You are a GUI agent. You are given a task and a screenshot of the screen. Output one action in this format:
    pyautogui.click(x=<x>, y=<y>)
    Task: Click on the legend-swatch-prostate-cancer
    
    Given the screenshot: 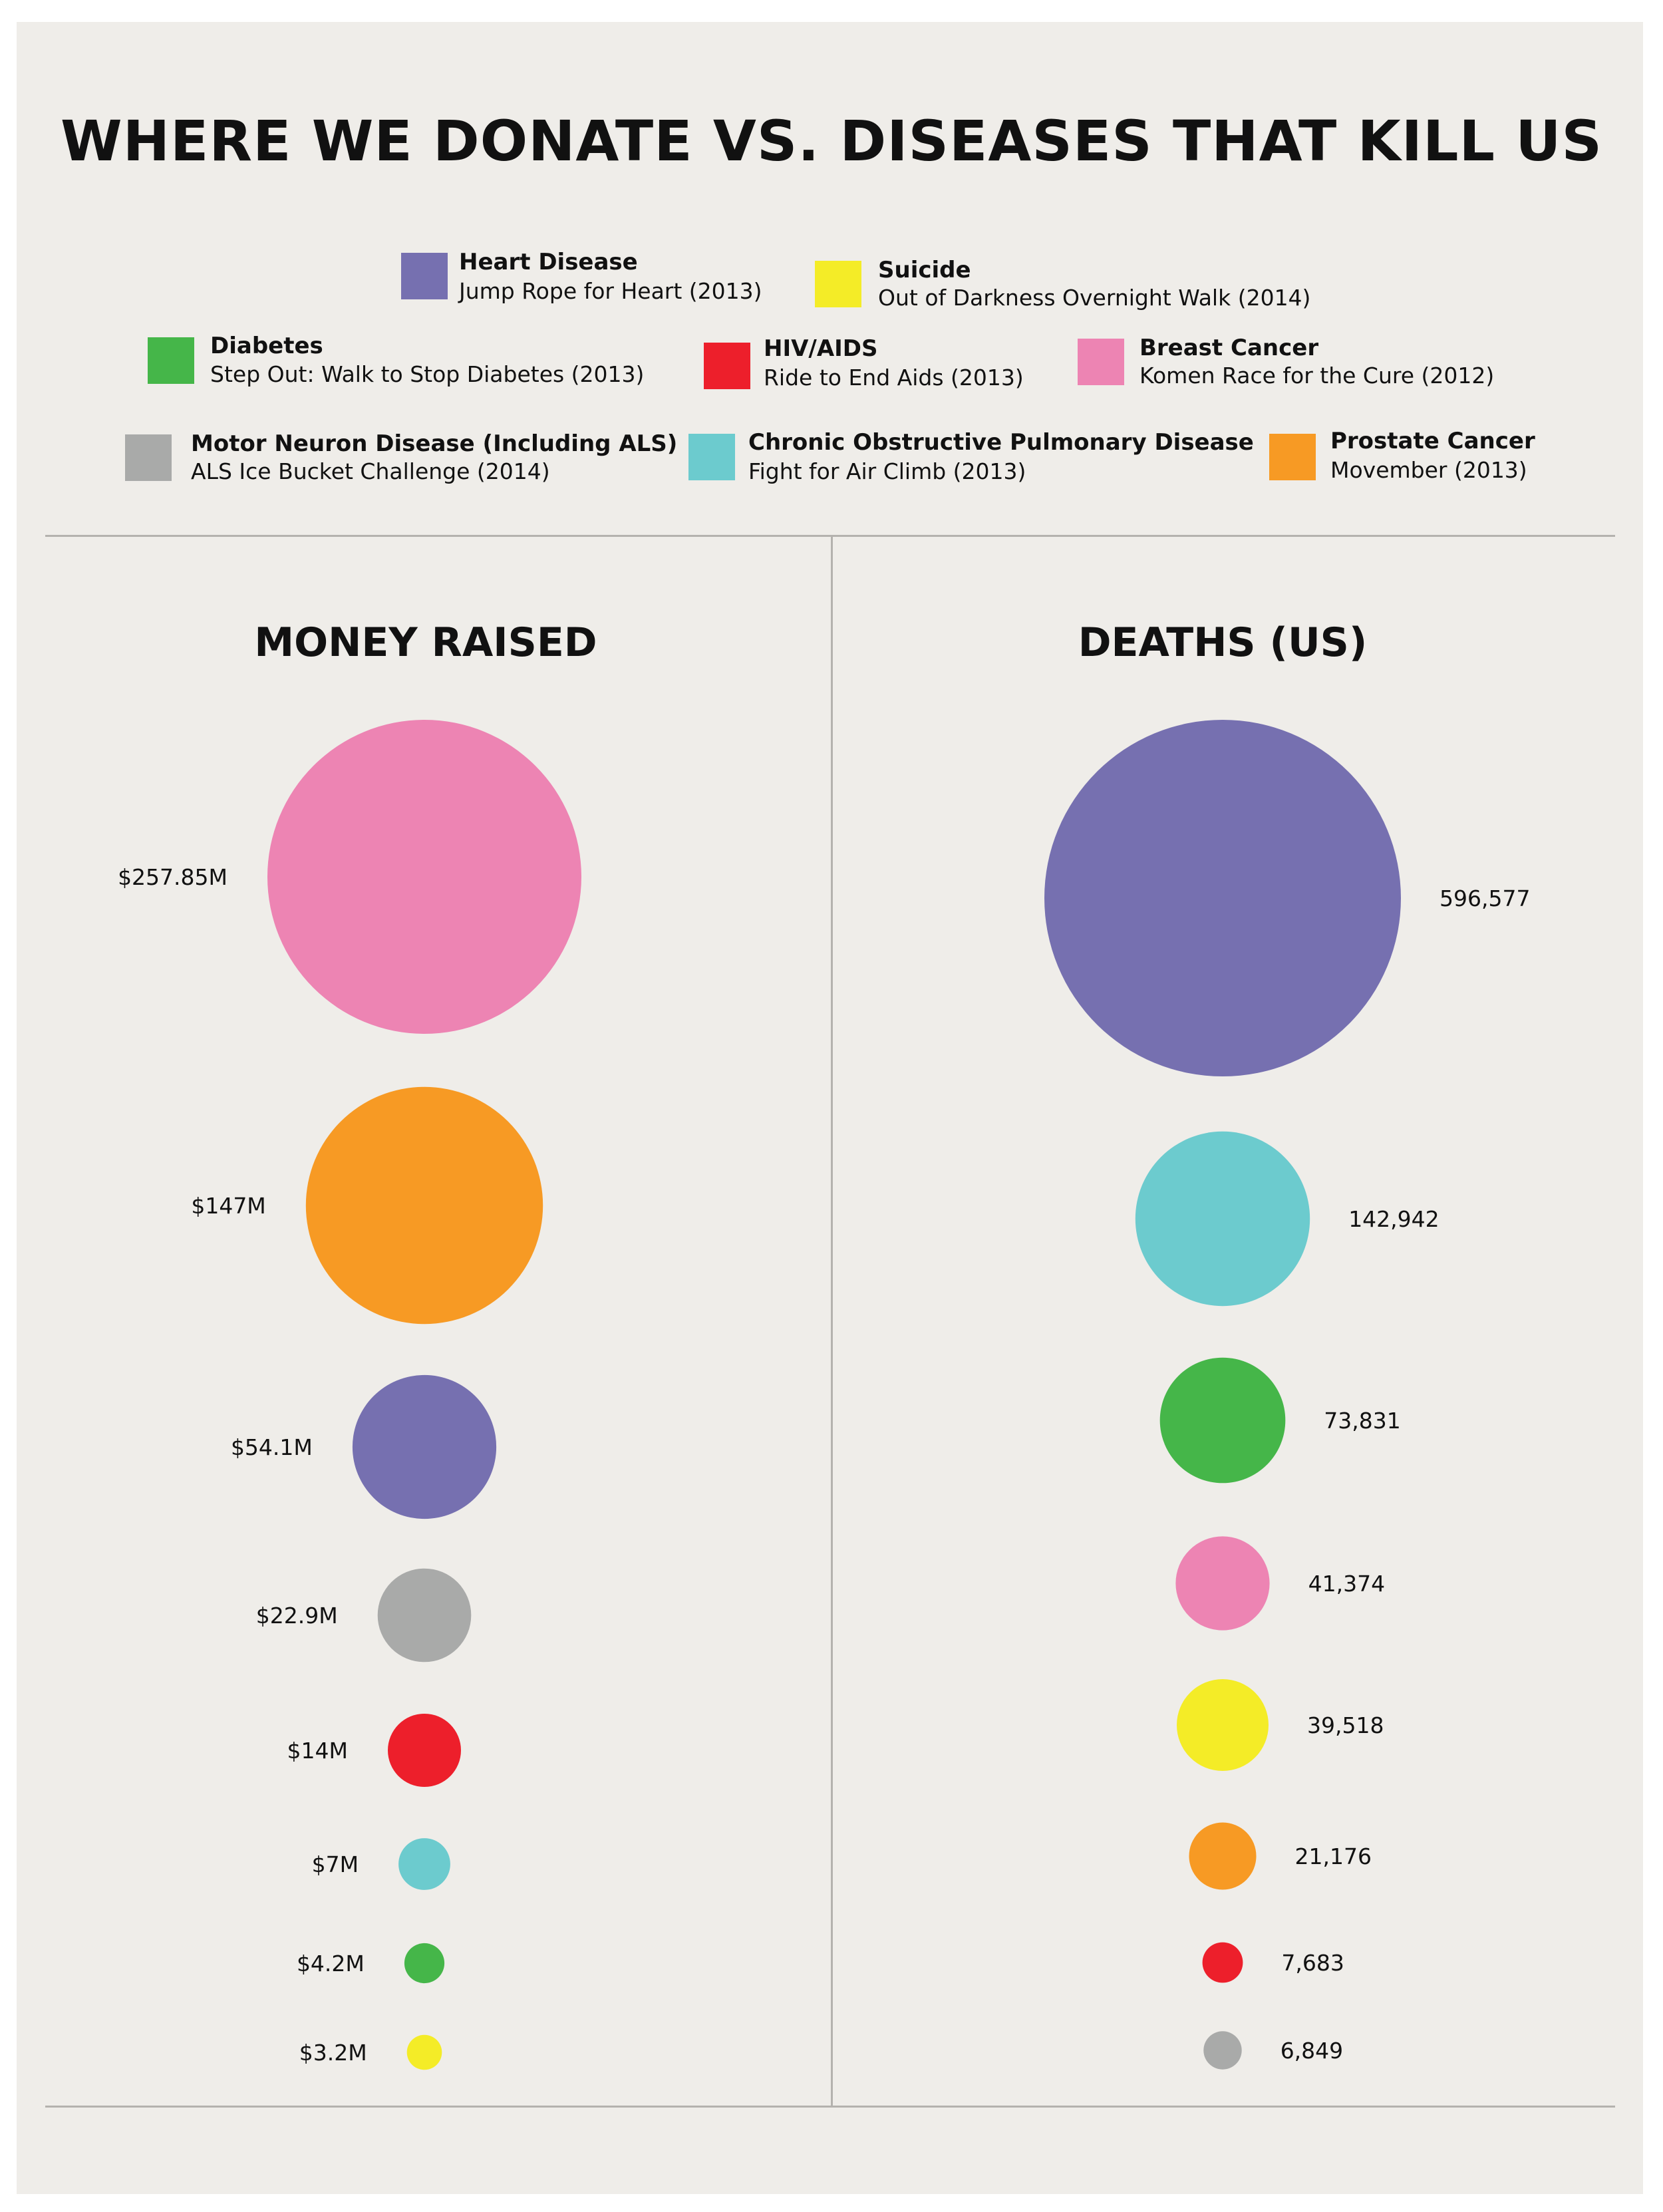 What is the action you would take?
    pyautogui.click(x=1292, y=457)
    